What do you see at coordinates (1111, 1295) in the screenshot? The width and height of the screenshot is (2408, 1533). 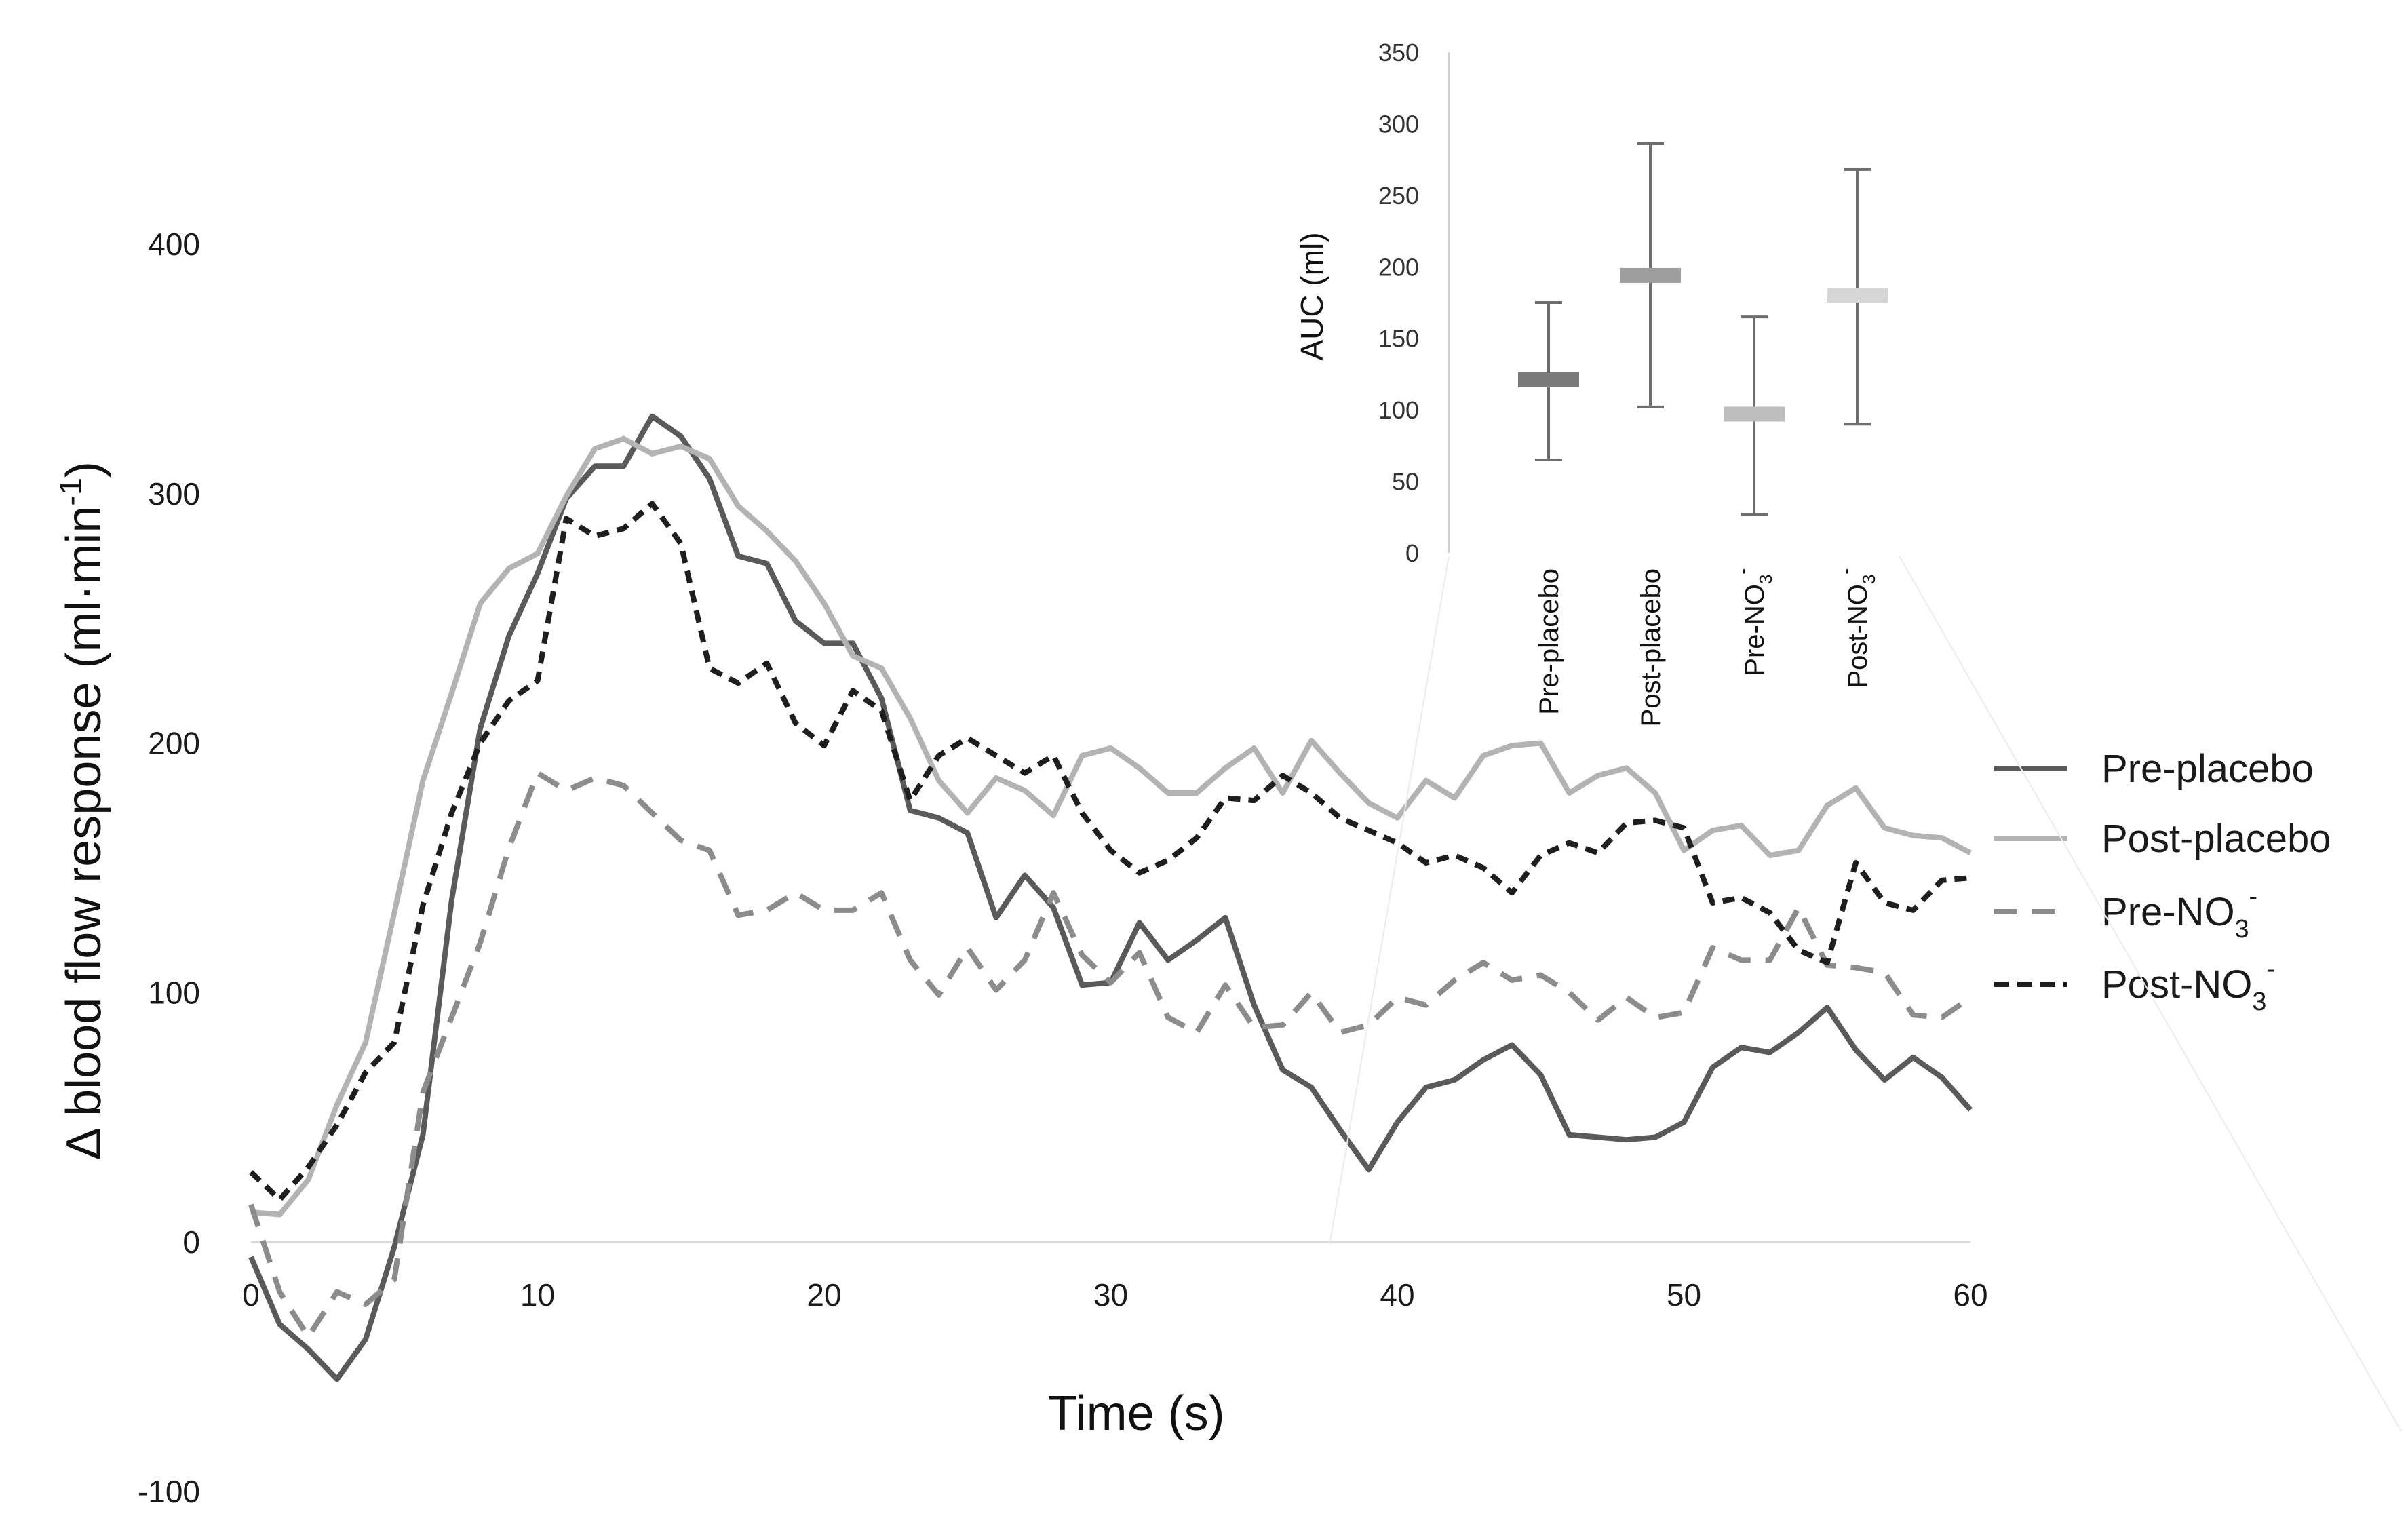 I see `x-tick-label: 30` at bounding box center [1111, 1295].